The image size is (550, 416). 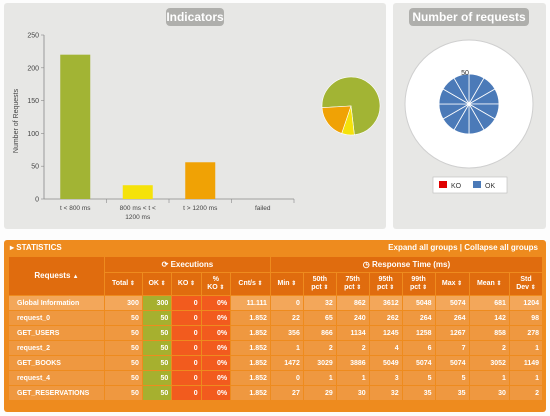 I want to click on column-header-text: Dev, so click(x=523, y=287).